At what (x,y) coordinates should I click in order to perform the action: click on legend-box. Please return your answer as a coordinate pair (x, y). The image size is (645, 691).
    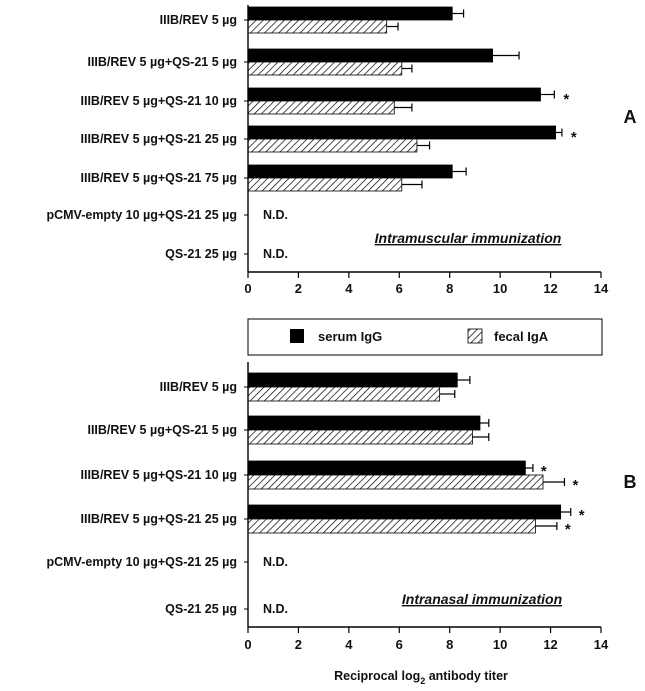
    Looking at the image, I should click on (425, 337).